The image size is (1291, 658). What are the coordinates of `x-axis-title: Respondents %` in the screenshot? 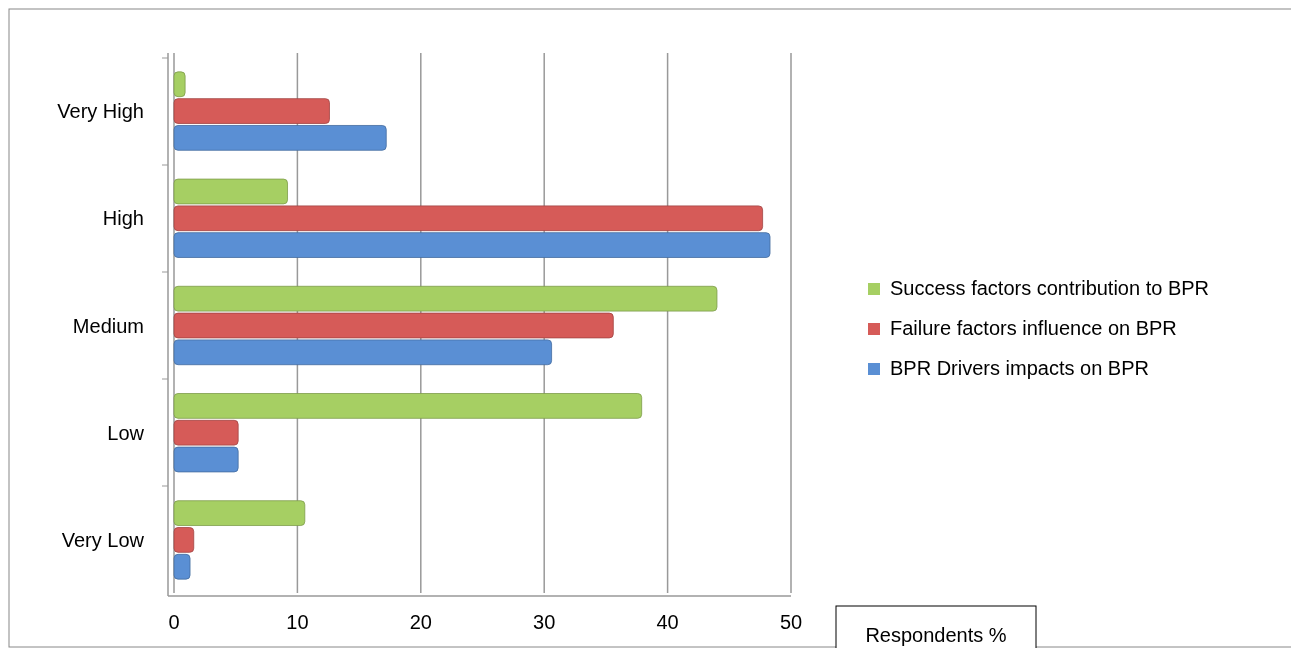 It's located at (936, 635).